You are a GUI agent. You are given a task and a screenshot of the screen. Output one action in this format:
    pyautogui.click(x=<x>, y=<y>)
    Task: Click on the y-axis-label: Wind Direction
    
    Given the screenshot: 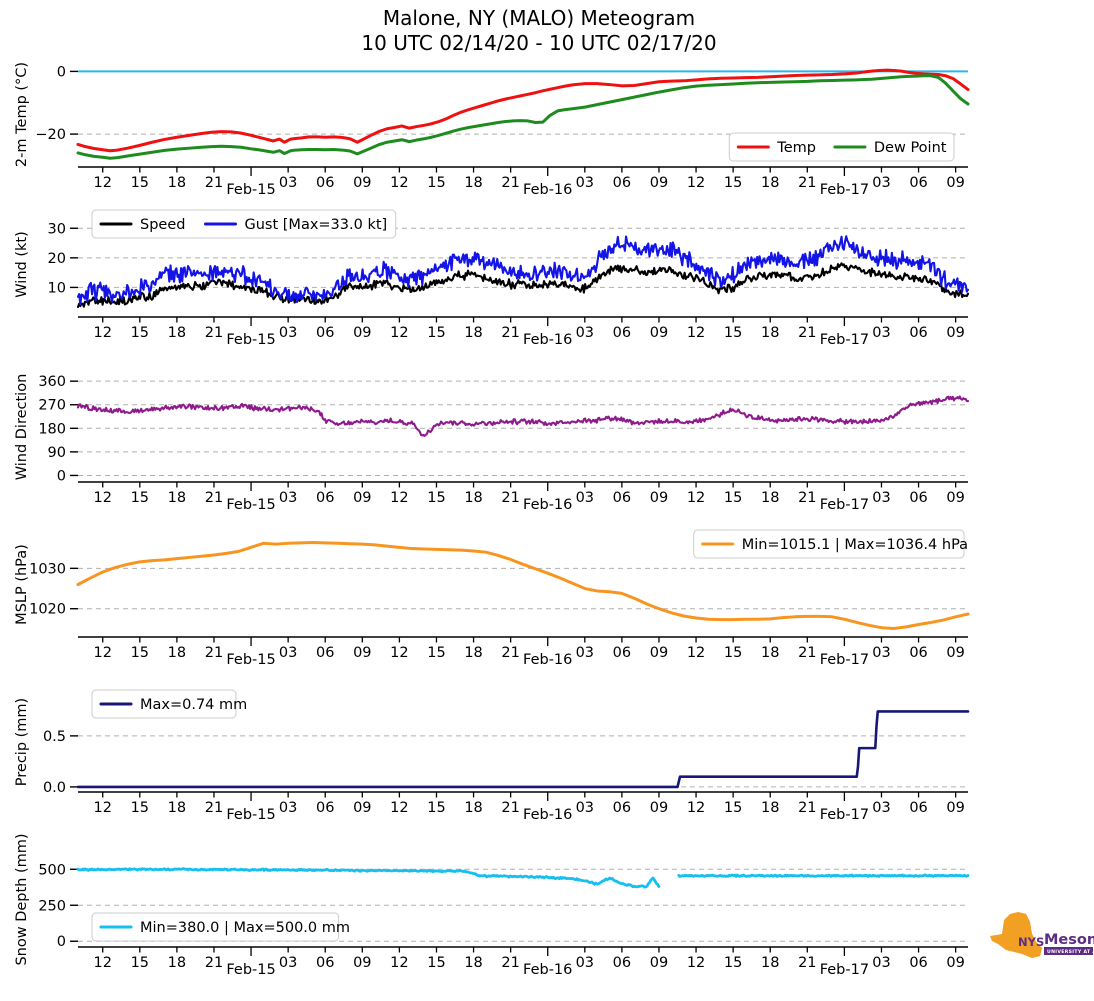 What is the action you would take?
    pyautogui.click(x=22, y=427)
    